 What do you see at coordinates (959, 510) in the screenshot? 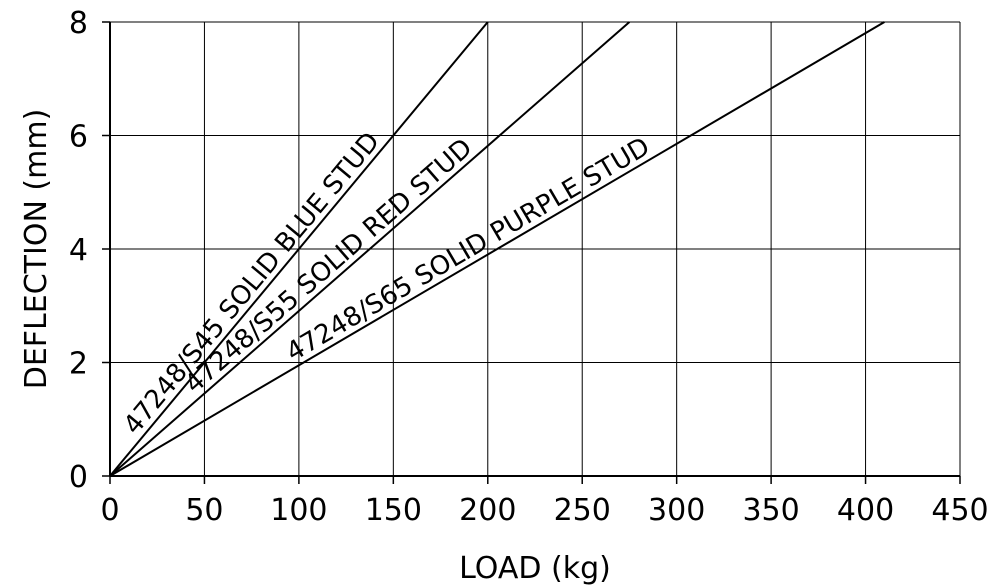
I see `x-tick-label: 450` at bounding box center [959, 510].